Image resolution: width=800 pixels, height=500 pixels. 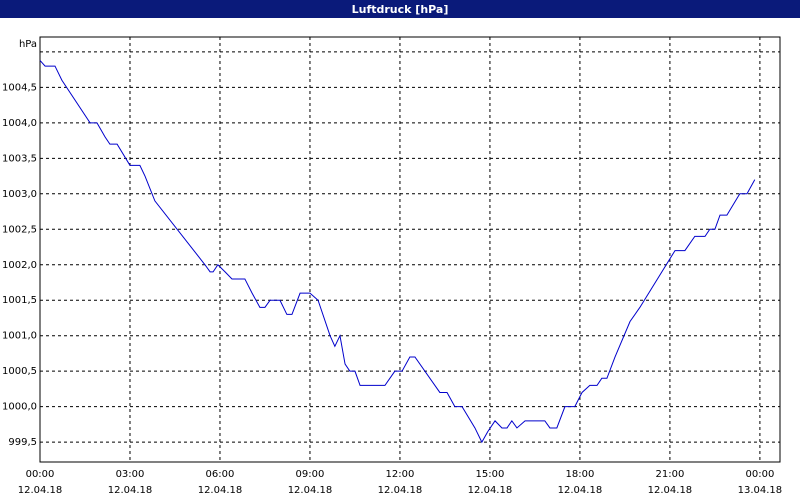 What do you see at coordinates (760, 490) in the screenshot?
I see `x-tick-date: 13.04.18` at bounding box center [760, 490].